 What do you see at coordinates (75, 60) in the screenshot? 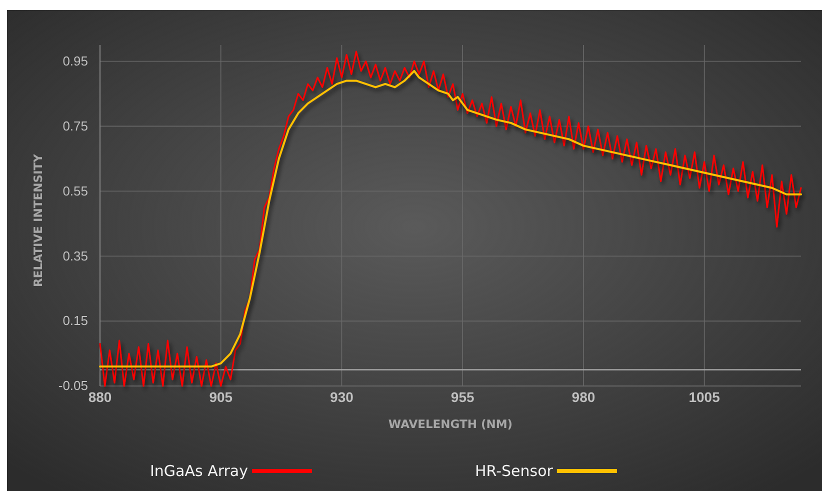
I see `y-tick-label: 0.95` at bounding box center [75, 60].